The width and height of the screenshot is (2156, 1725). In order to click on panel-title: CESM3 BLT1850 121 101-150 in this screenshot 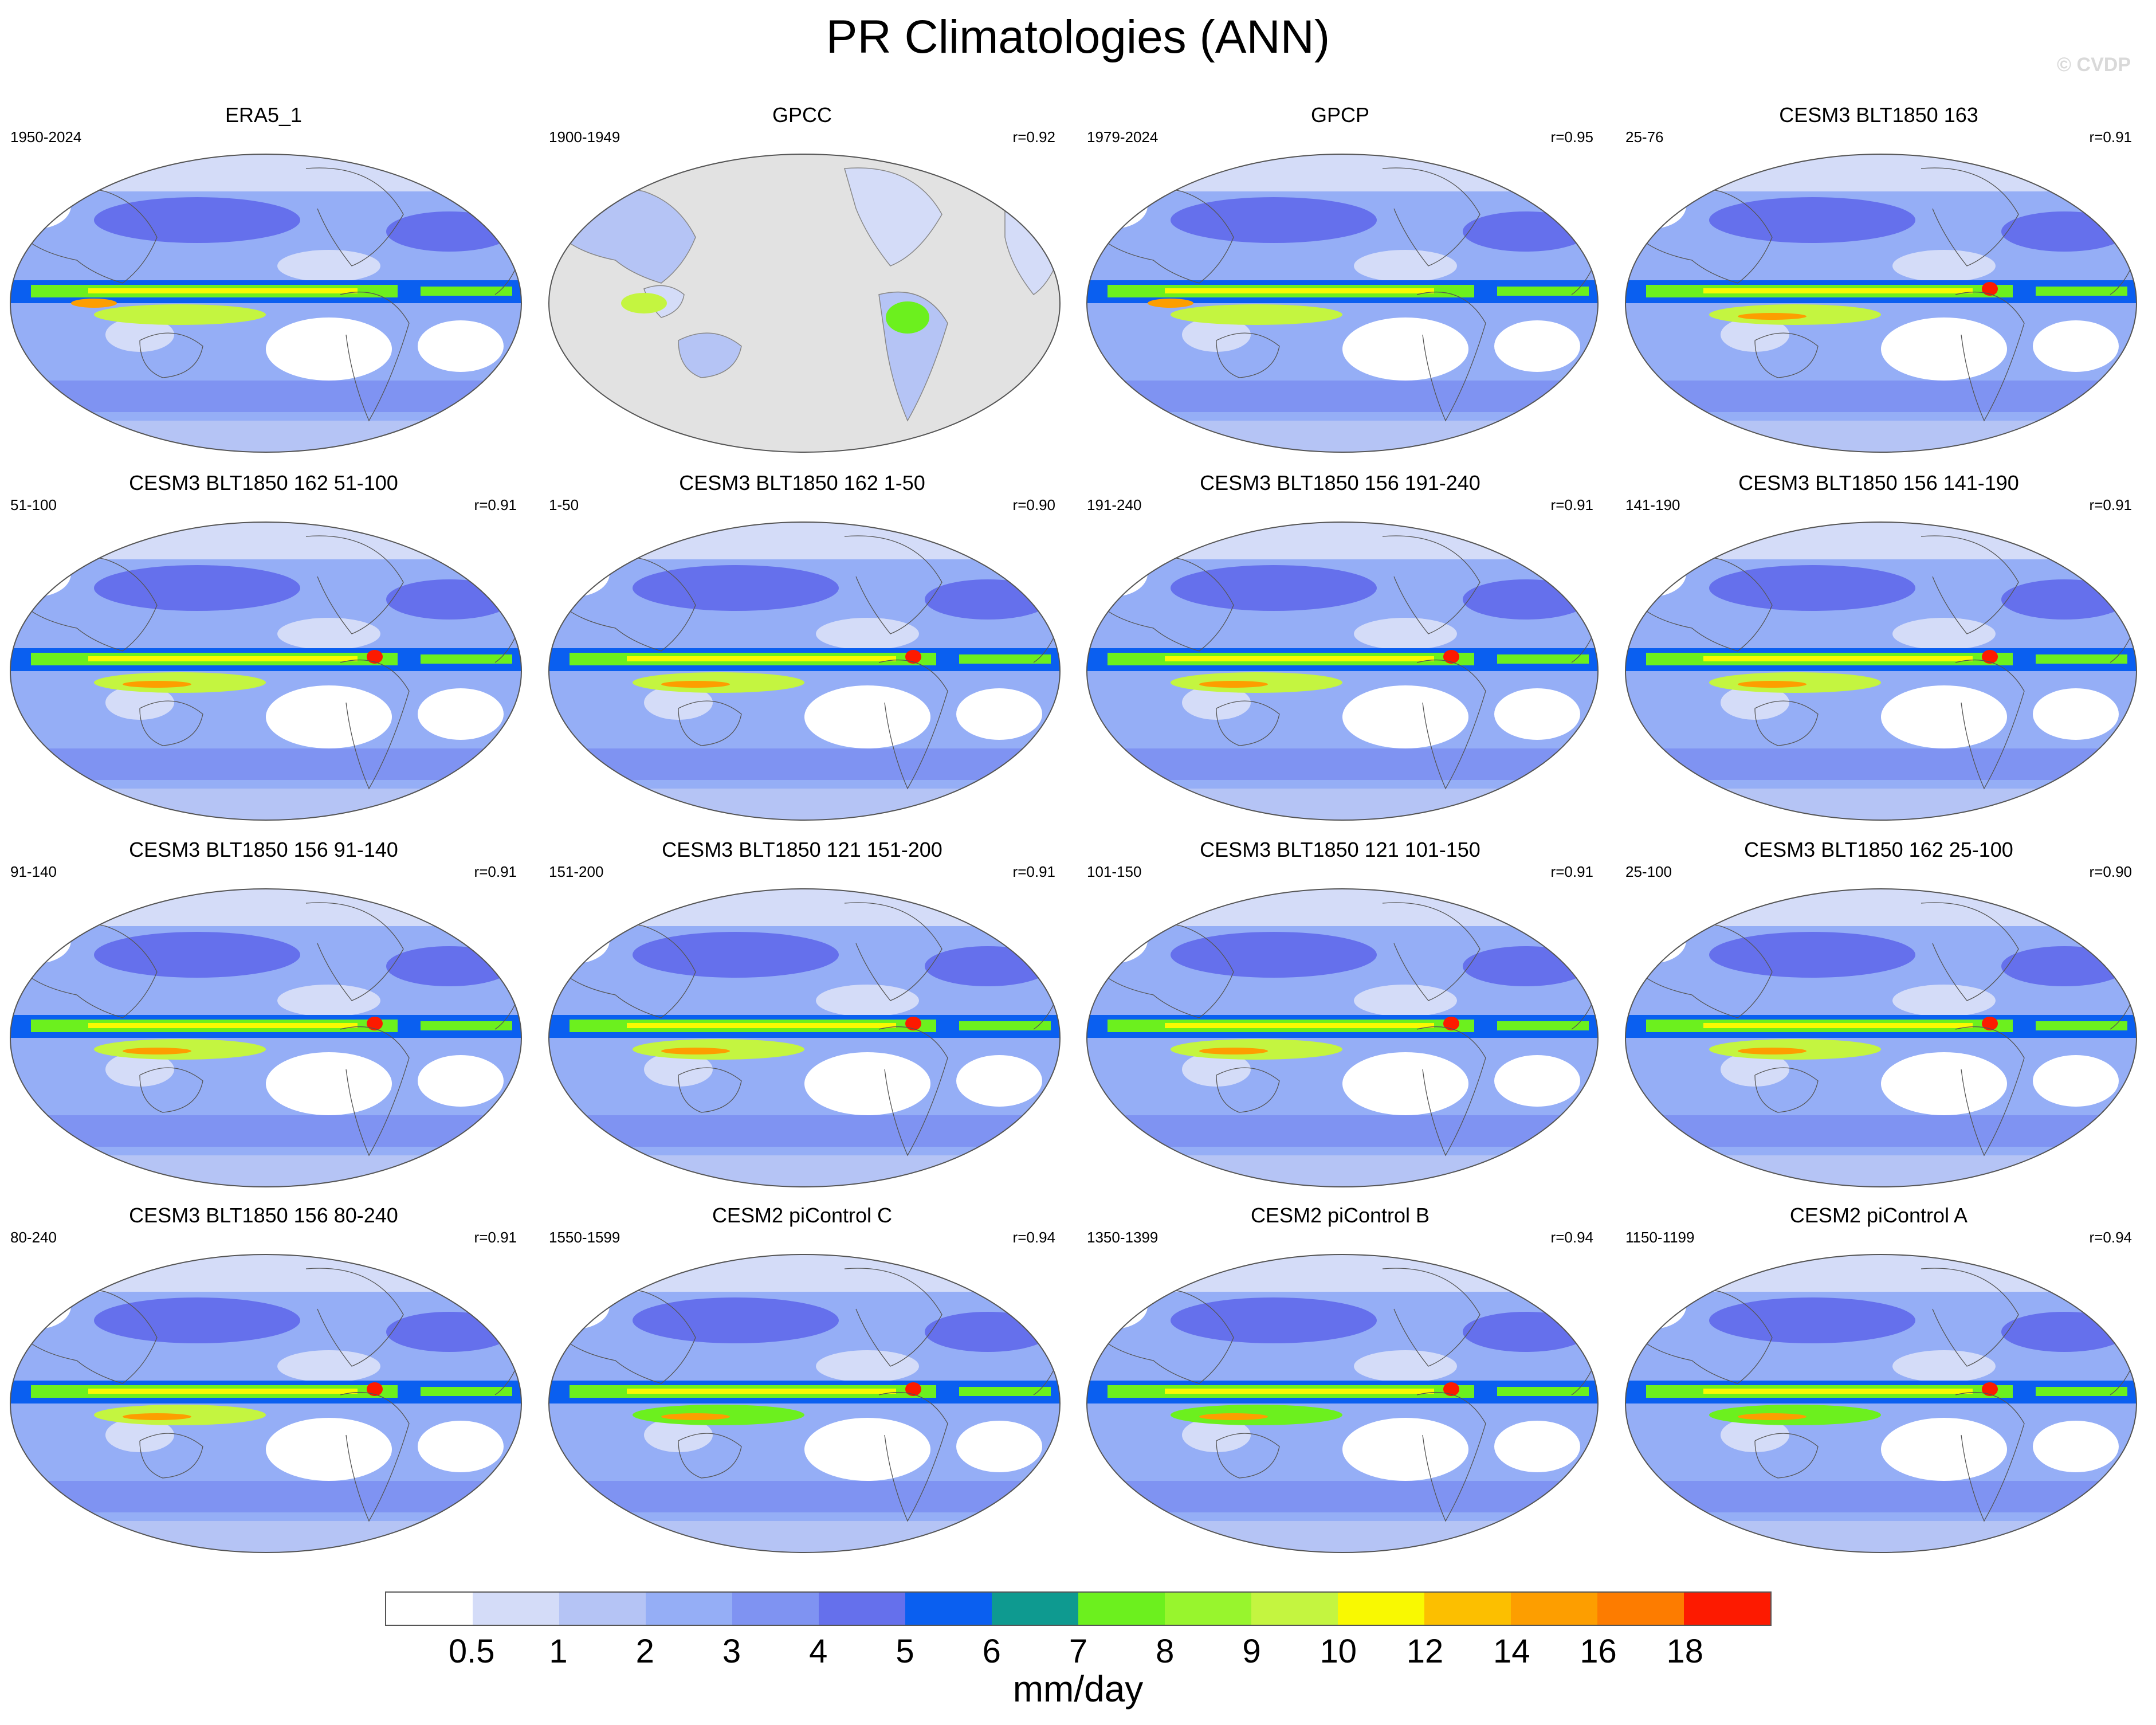, I will do `click(1340, 850)`.